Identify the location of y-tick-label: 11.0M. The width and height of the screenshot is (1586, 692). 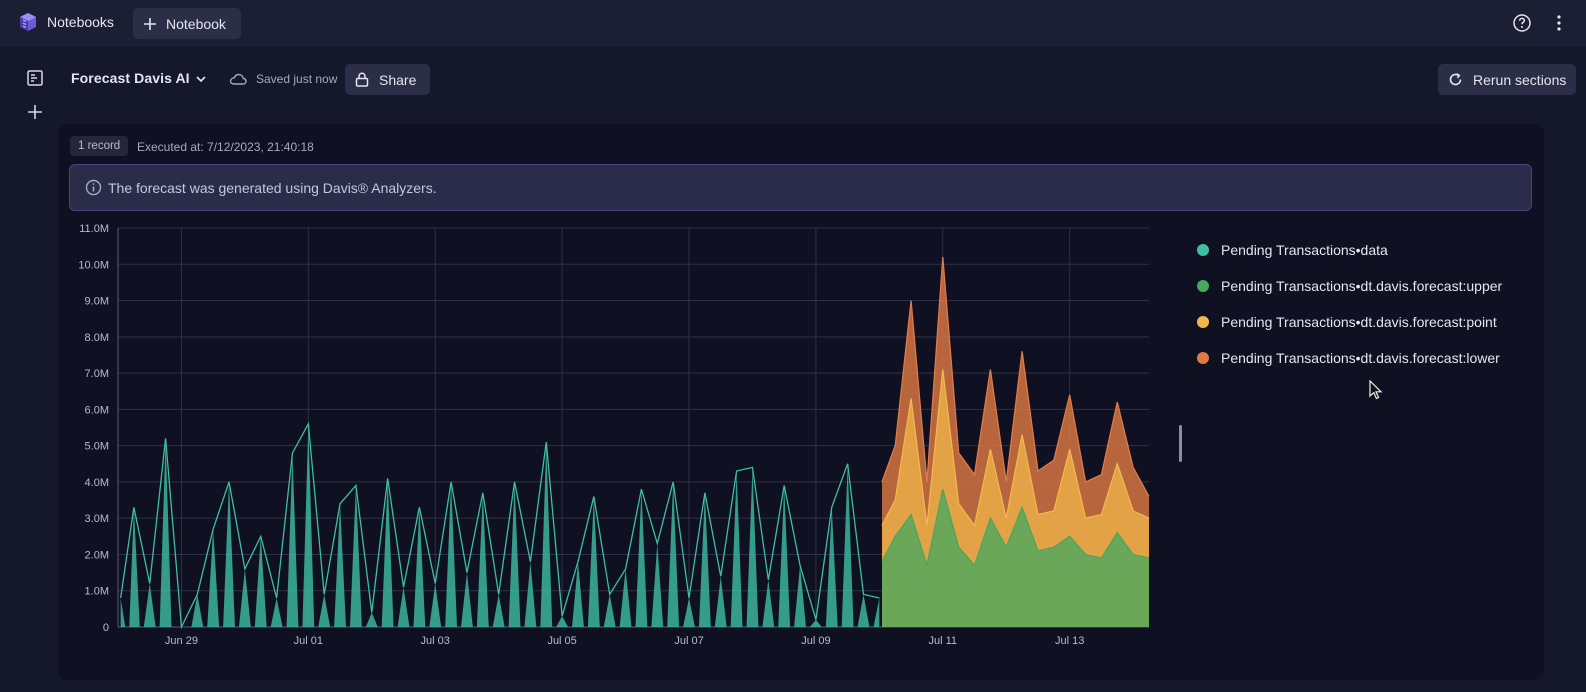
(94, 229).